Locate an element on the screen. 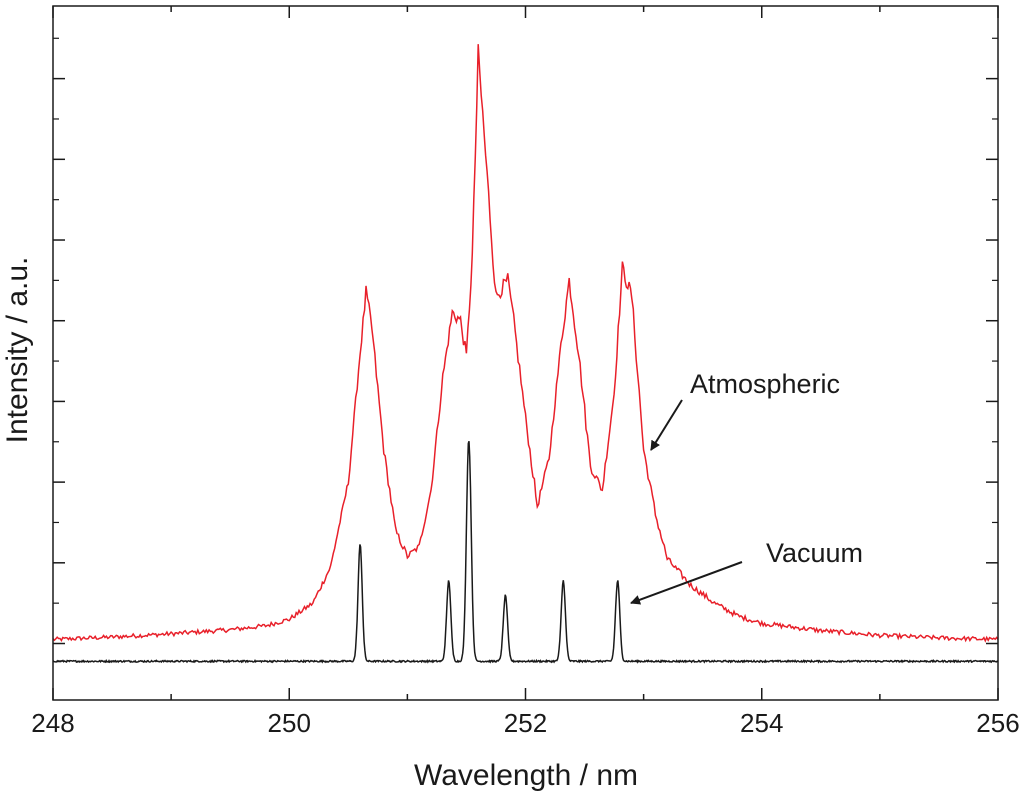 The height and width of the screenshot is (795, 1024). atmospheric-annotation-label: Atmospheric is located at coordinates (765, 384).